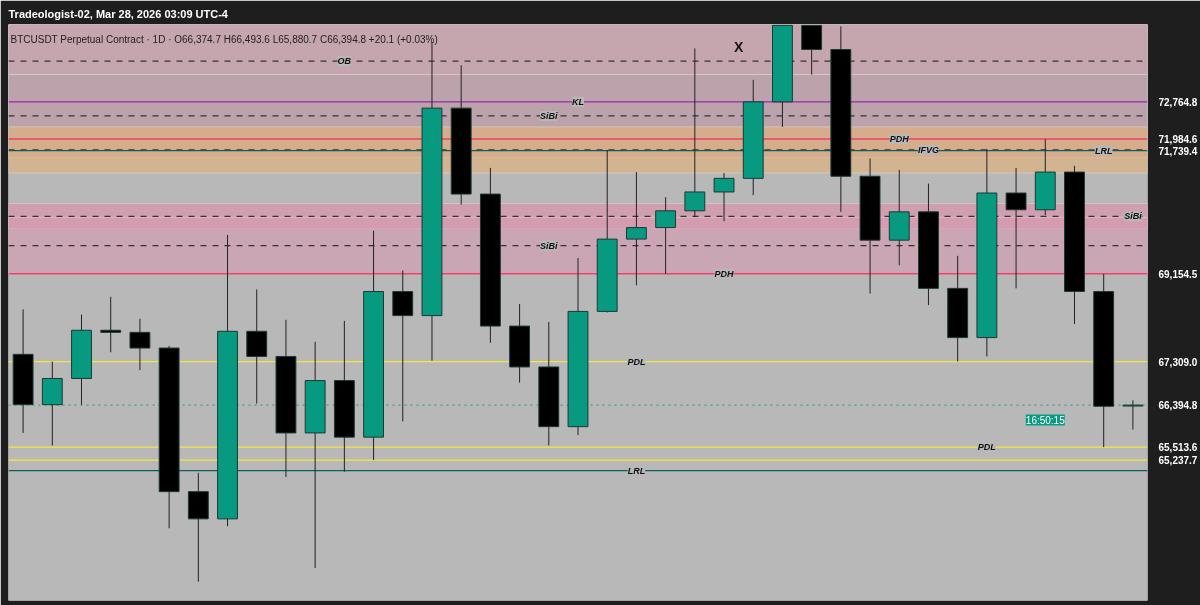  I want to click on text: BTCUSDT Perpetual Contract · 1D · O66,374.7 H66,493.6 L65,880.7 C66,394.8 +20.1 (+0.03%), so click(224, 39).